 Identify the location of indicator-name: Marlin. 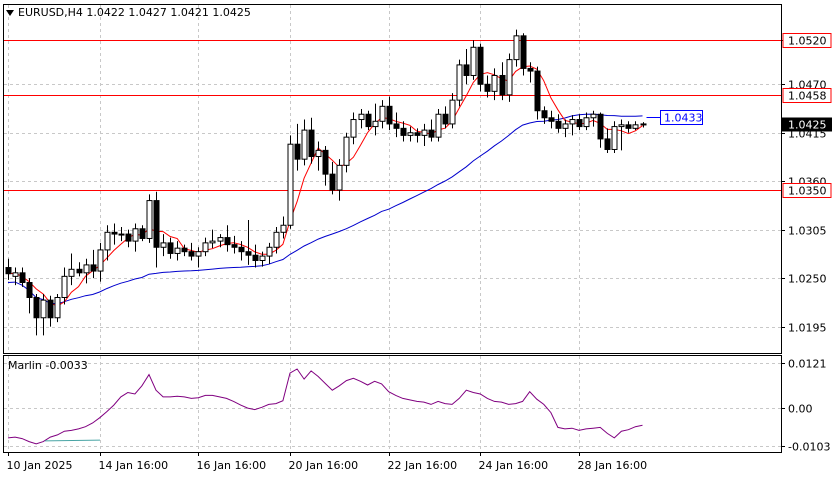
(25, 365).